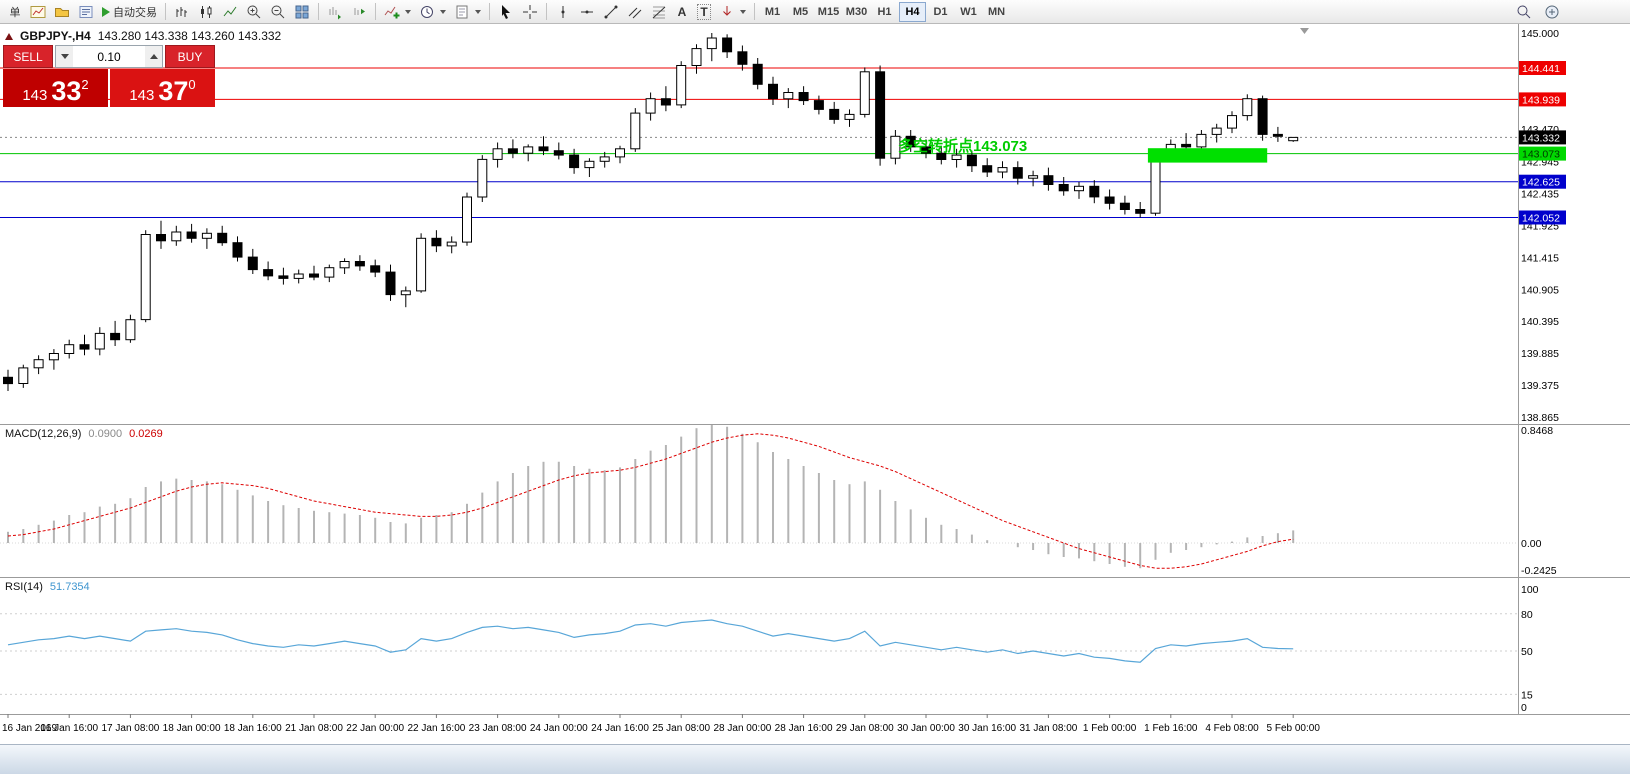 This screenshot has height=774, width=1630. I want to click on horizontal-line-button, so click(587, 11).